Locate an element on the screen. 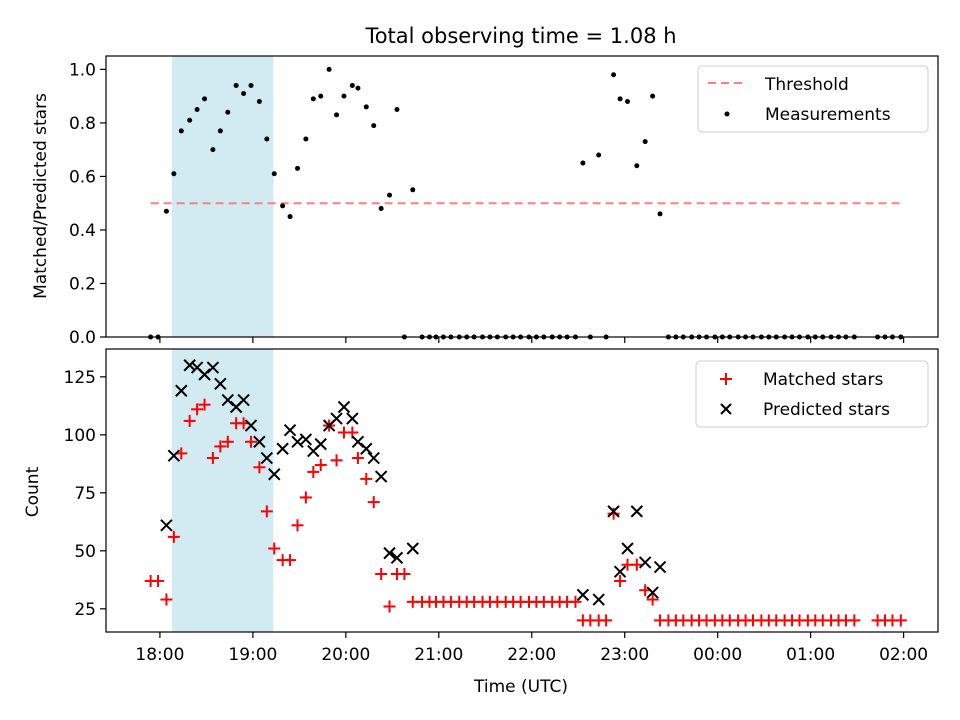 The height and width of the screenshot is (720, 960). top-legend: Threshold Measurements is located at coordinates (813, 99).